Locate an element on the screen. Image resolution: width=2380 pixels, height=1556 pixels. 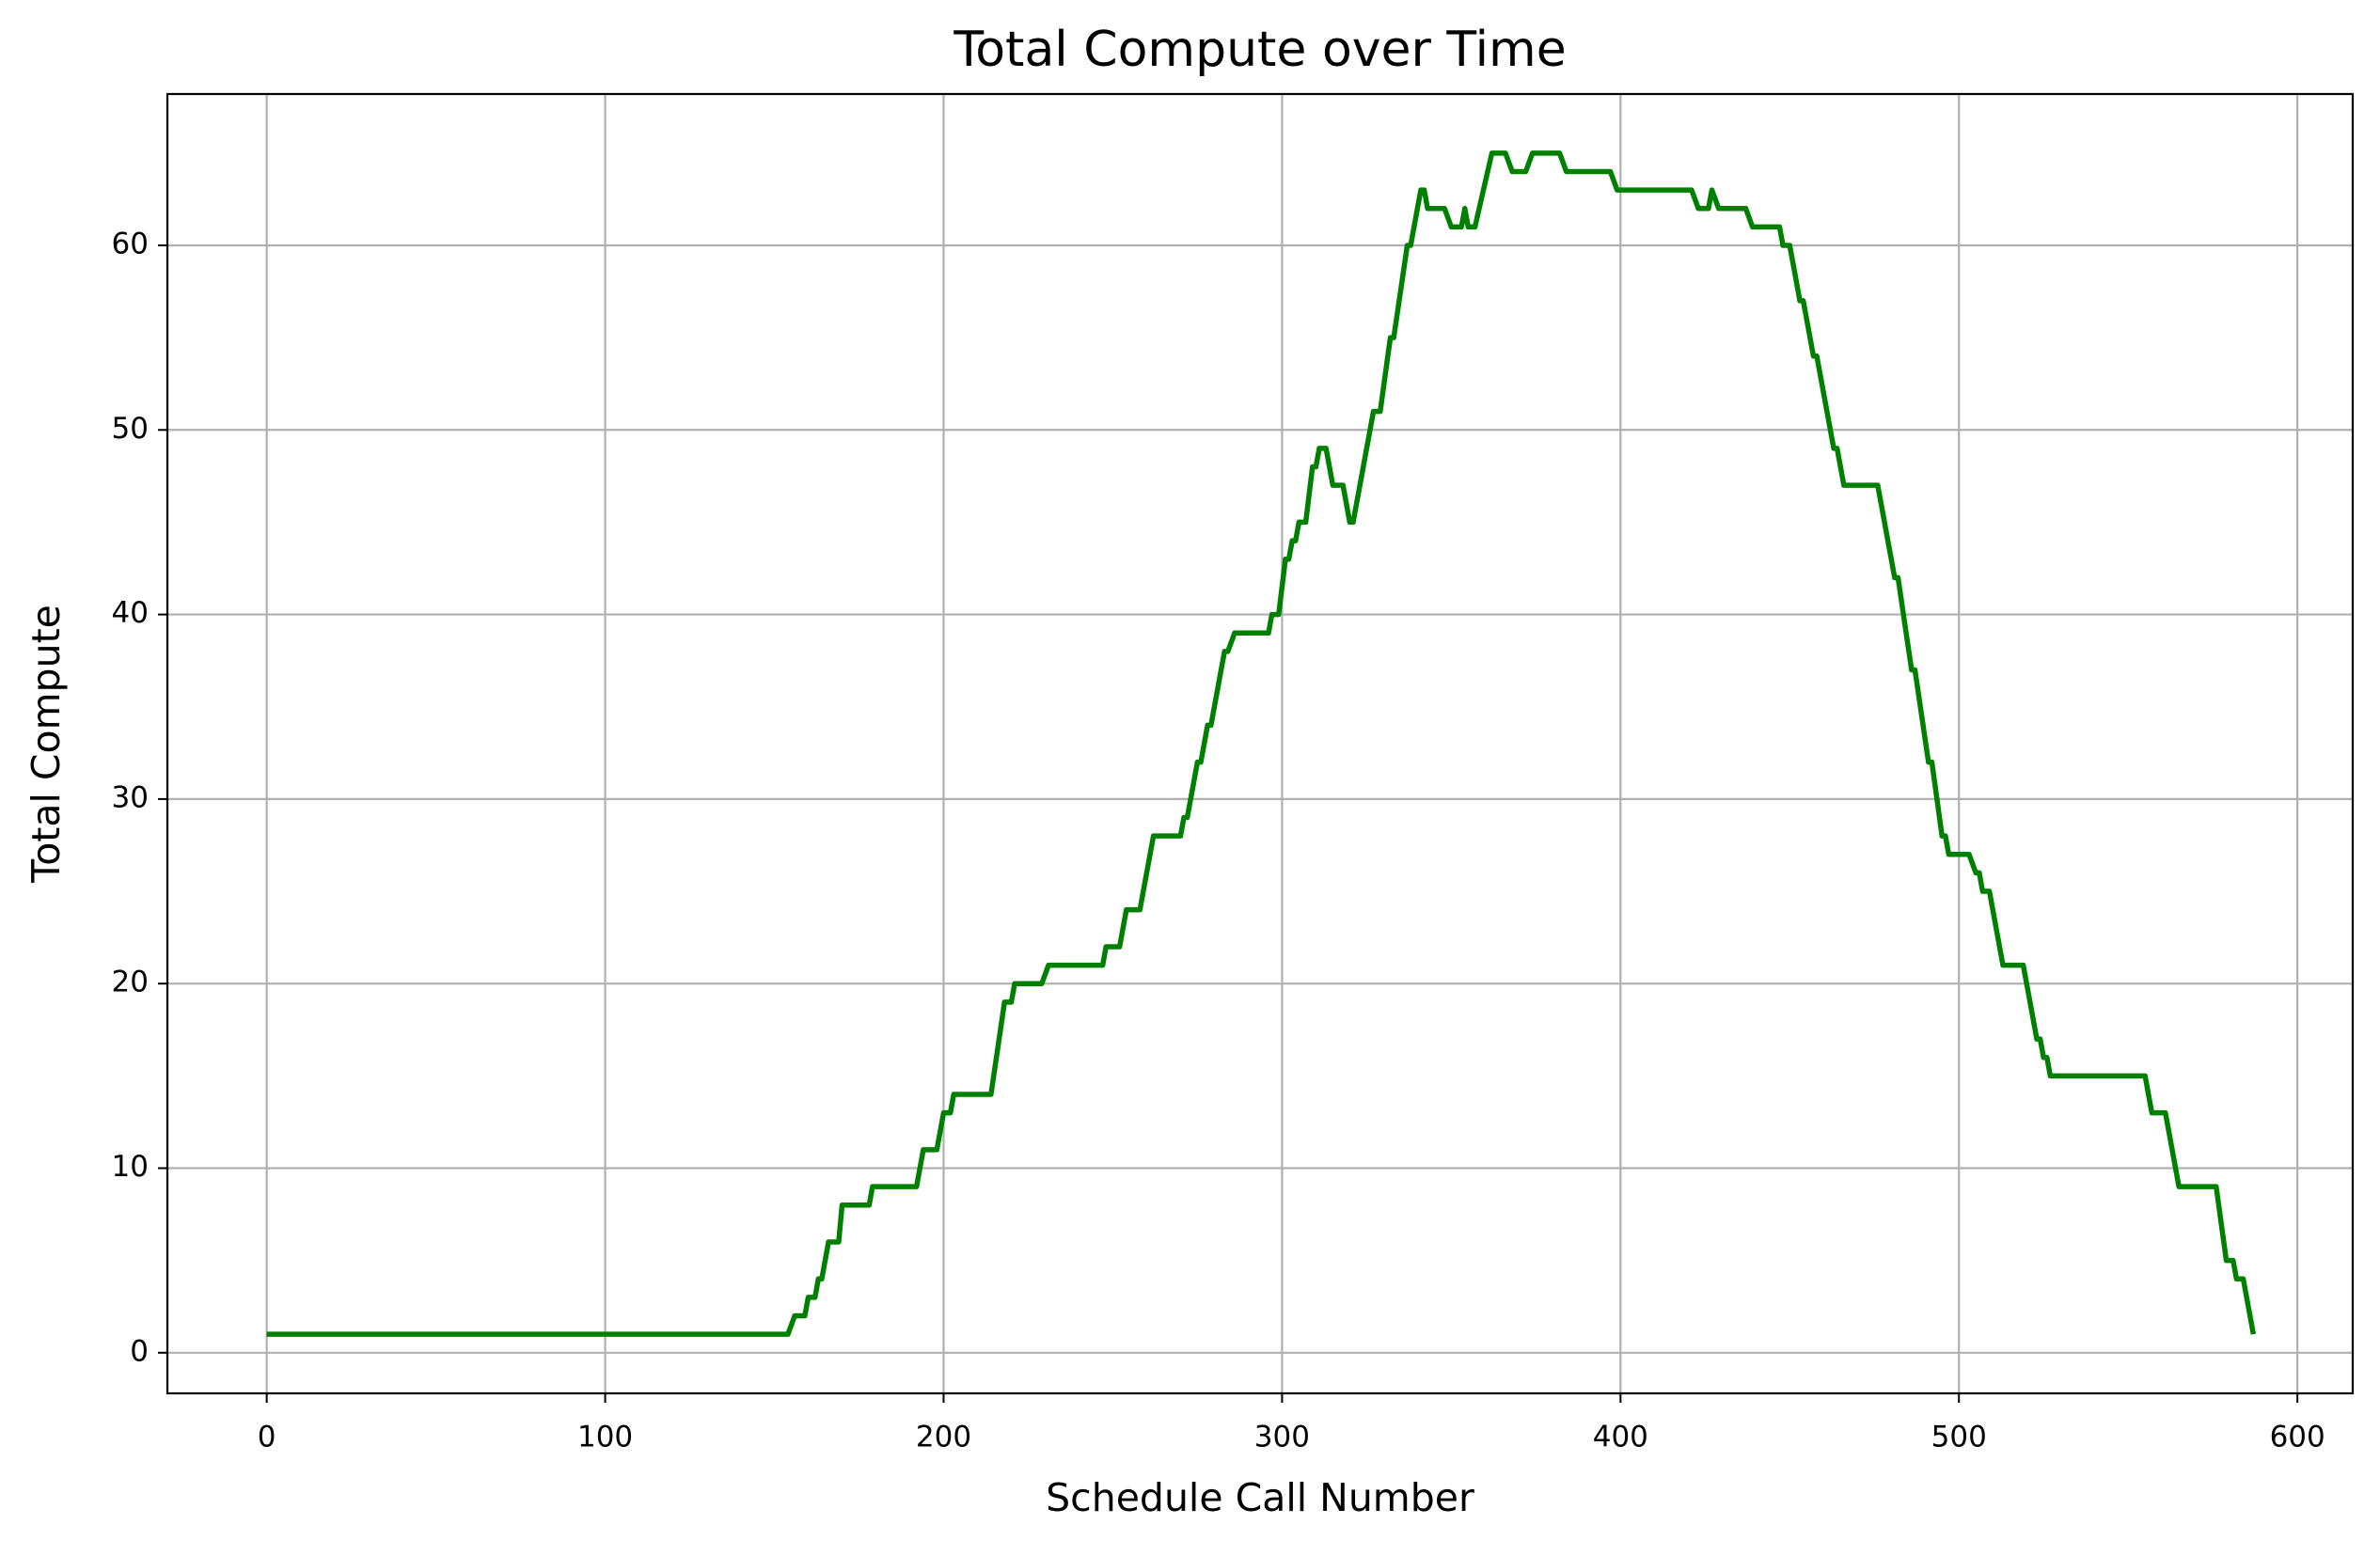
y-axis-label: Total Compute is located at coordinates (46, 744).